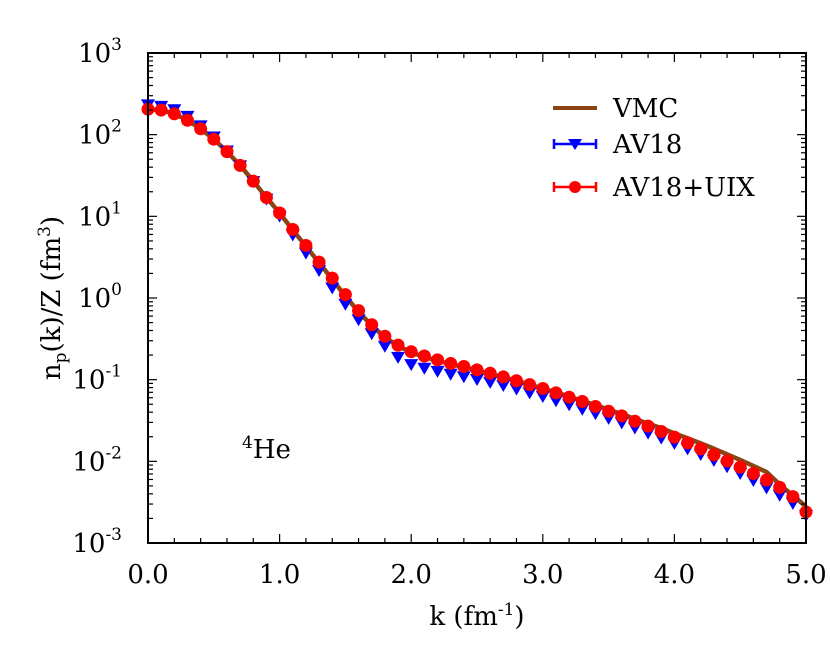  I want to click on x-tick-label: 3.0, so click(542, 575).